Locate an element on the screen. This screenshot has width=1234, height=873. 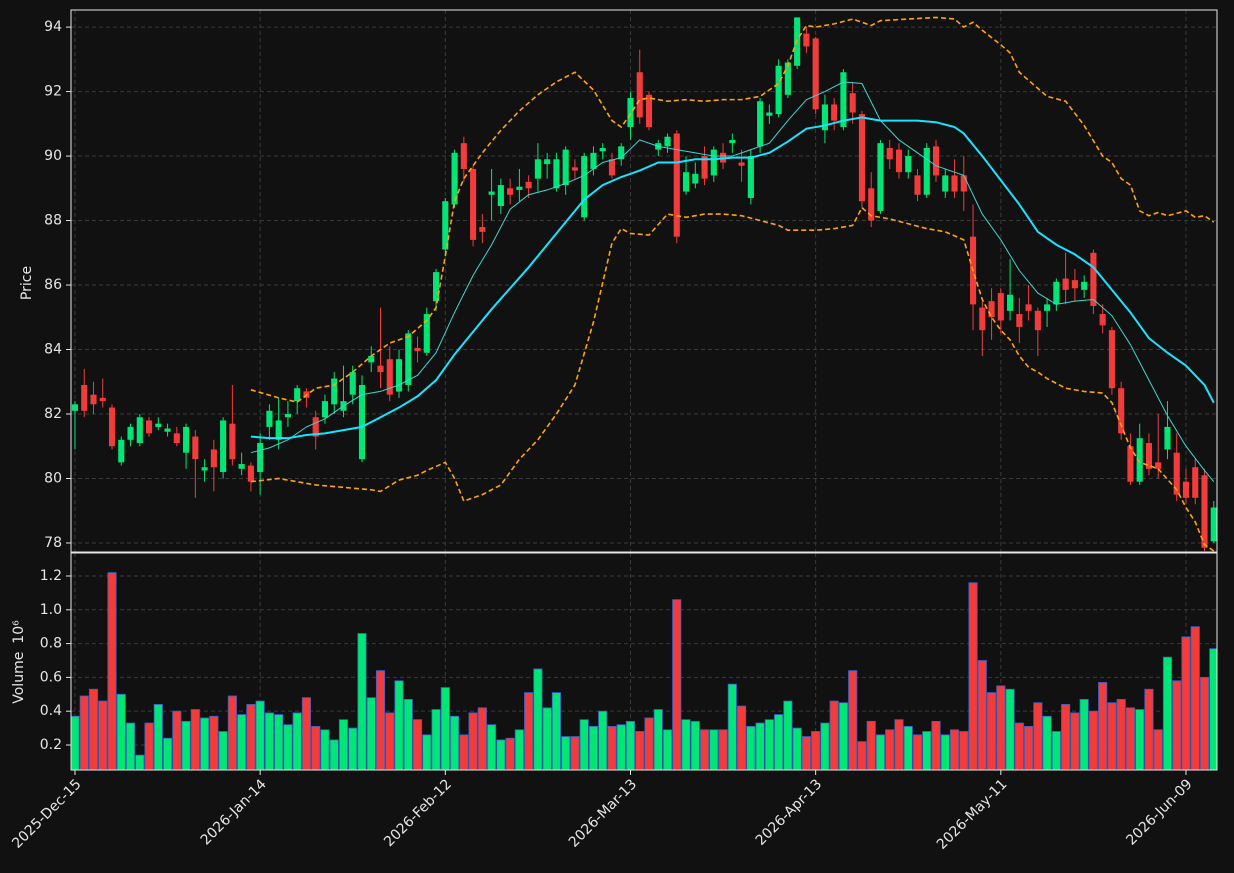
y-tick-label: 94 is located at coordinates (53, 27).